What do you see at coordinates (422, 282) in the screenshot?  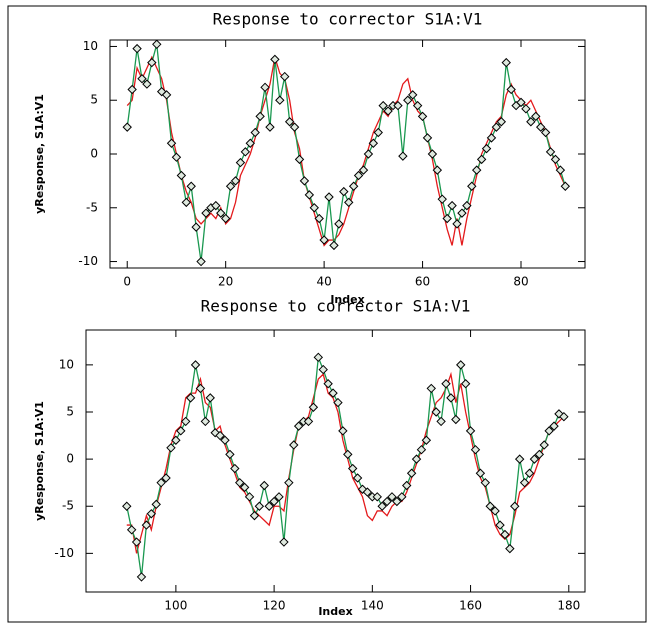 I see `x-tick-label: 60` at bounding box center [422, 282].